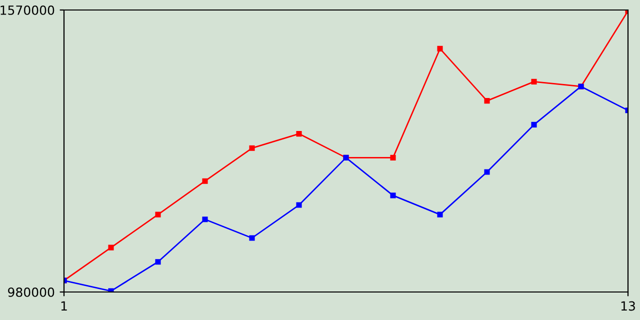  I want to click on x-tick-label: 1, so click(64, 306).